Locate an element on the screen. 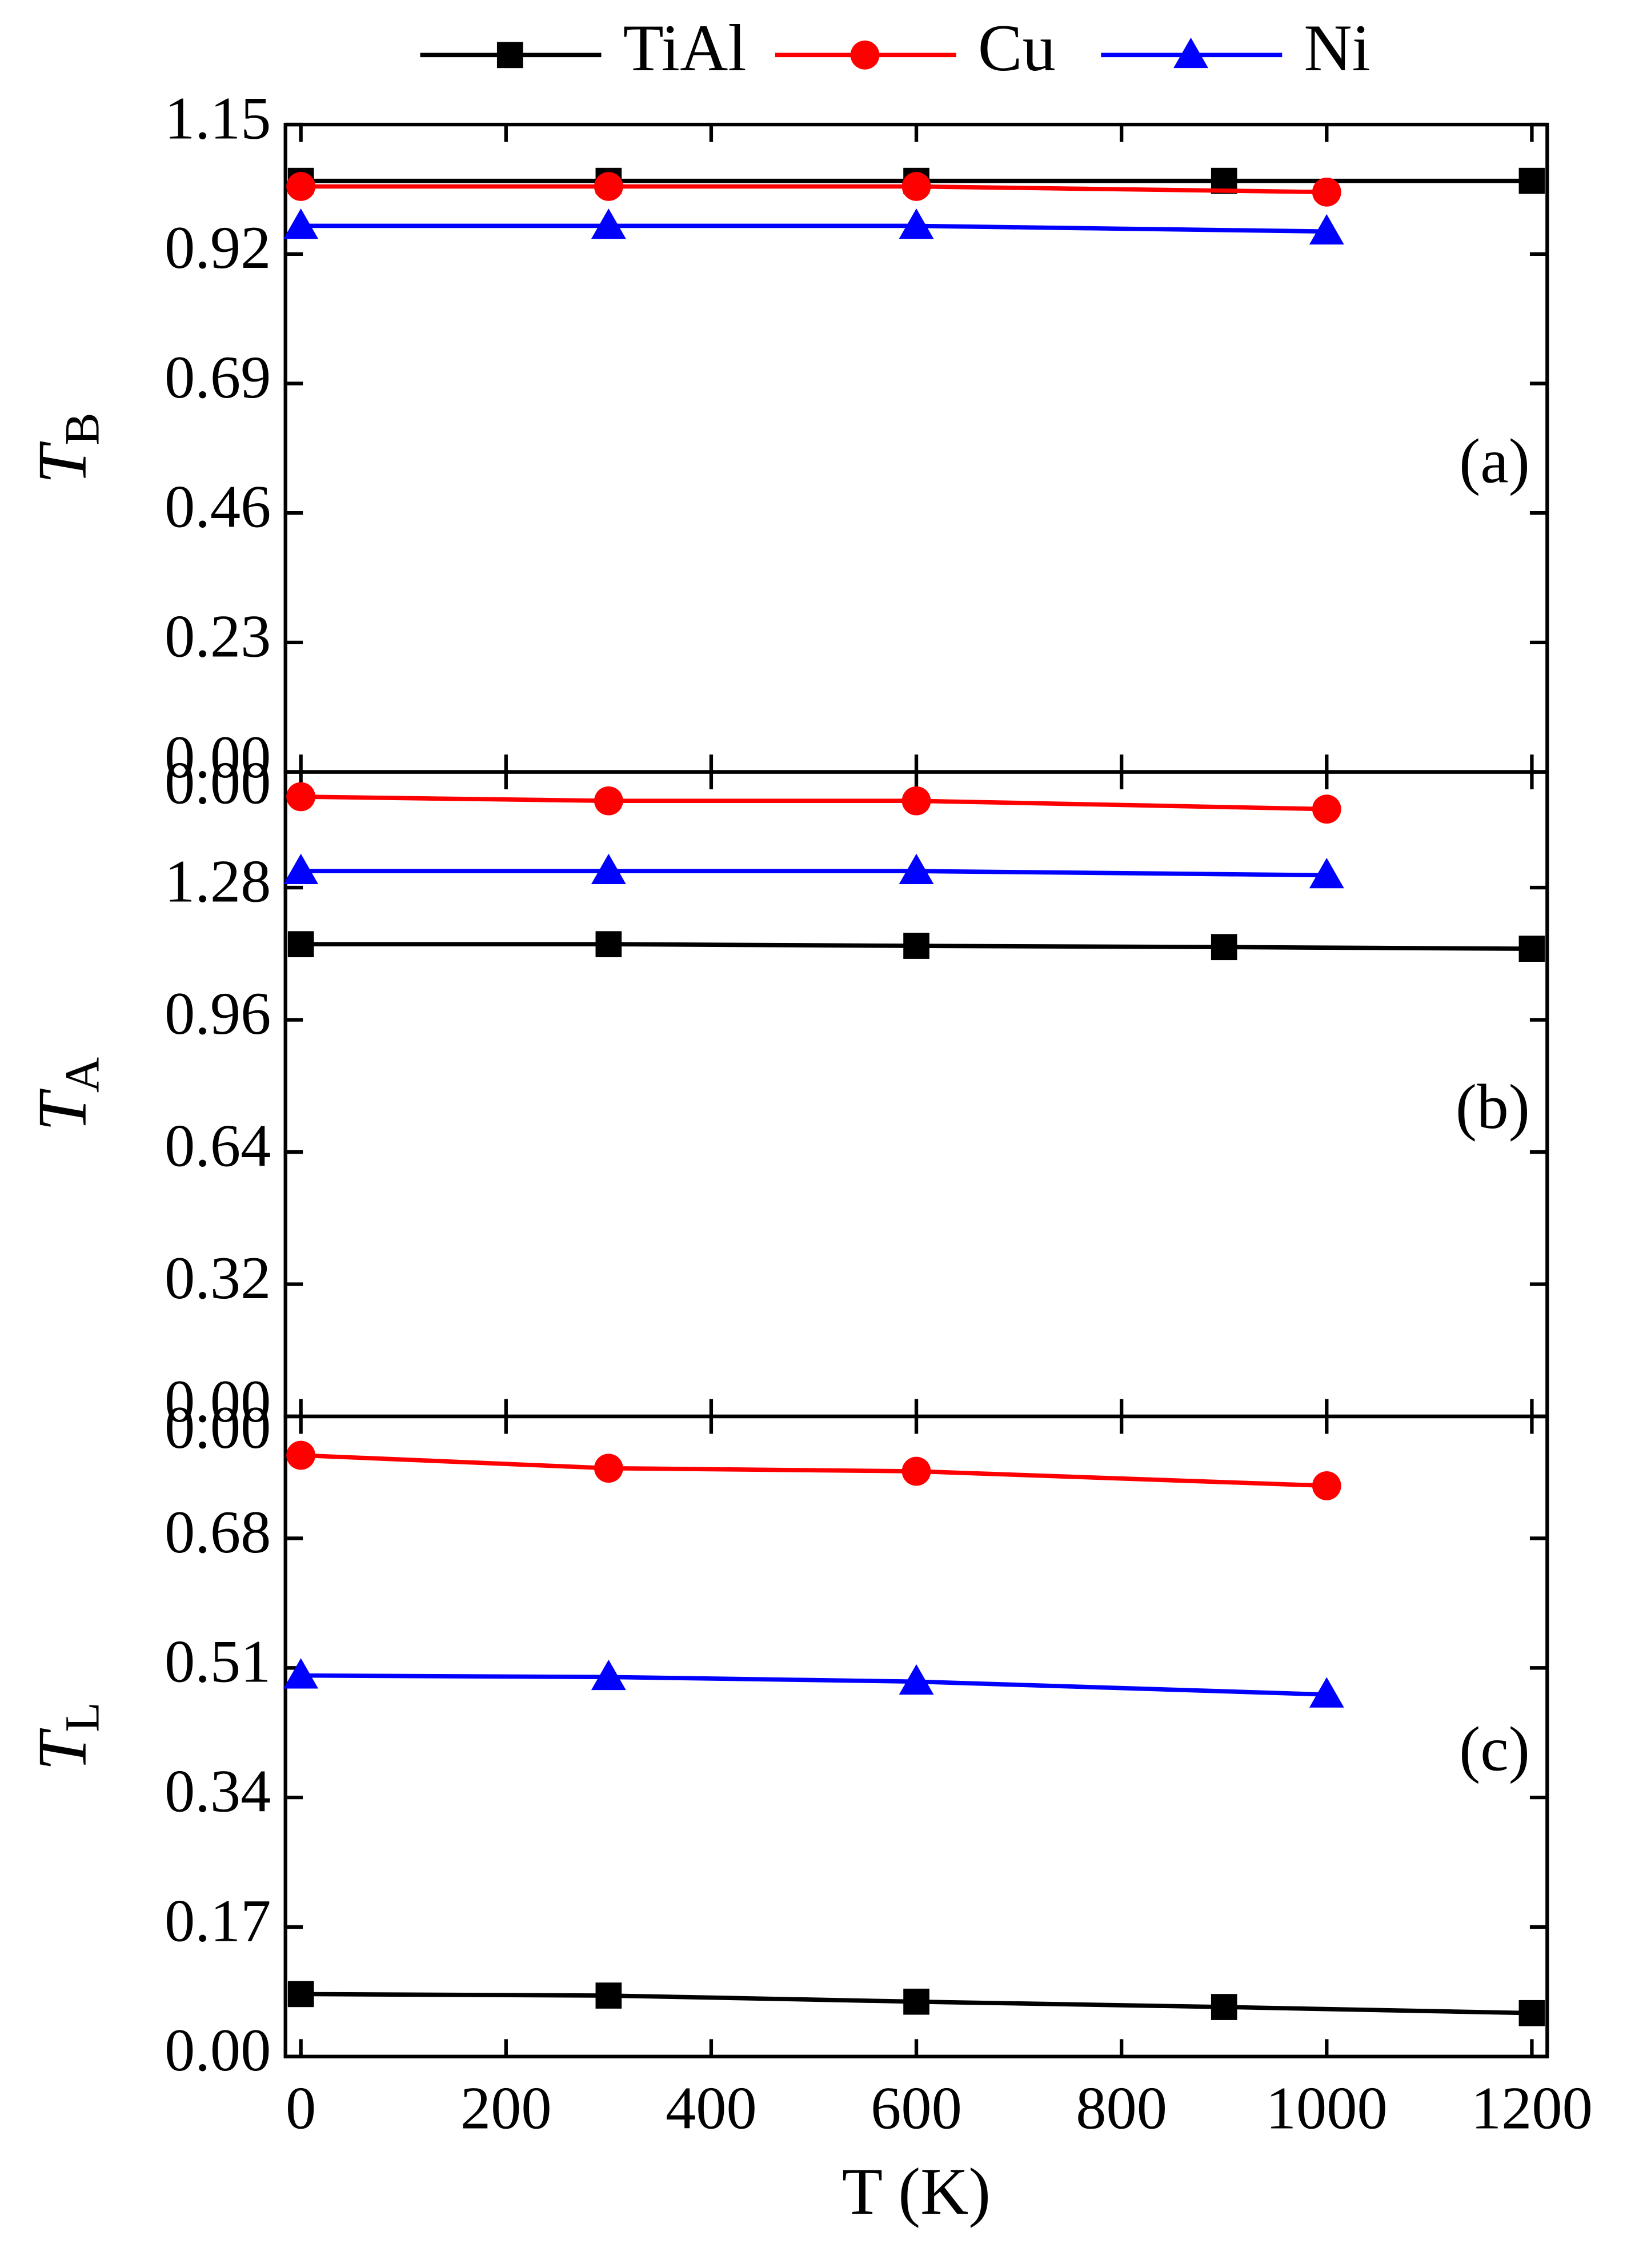  y-tick-label: 0.32 is located at coordinates (218, 1278).